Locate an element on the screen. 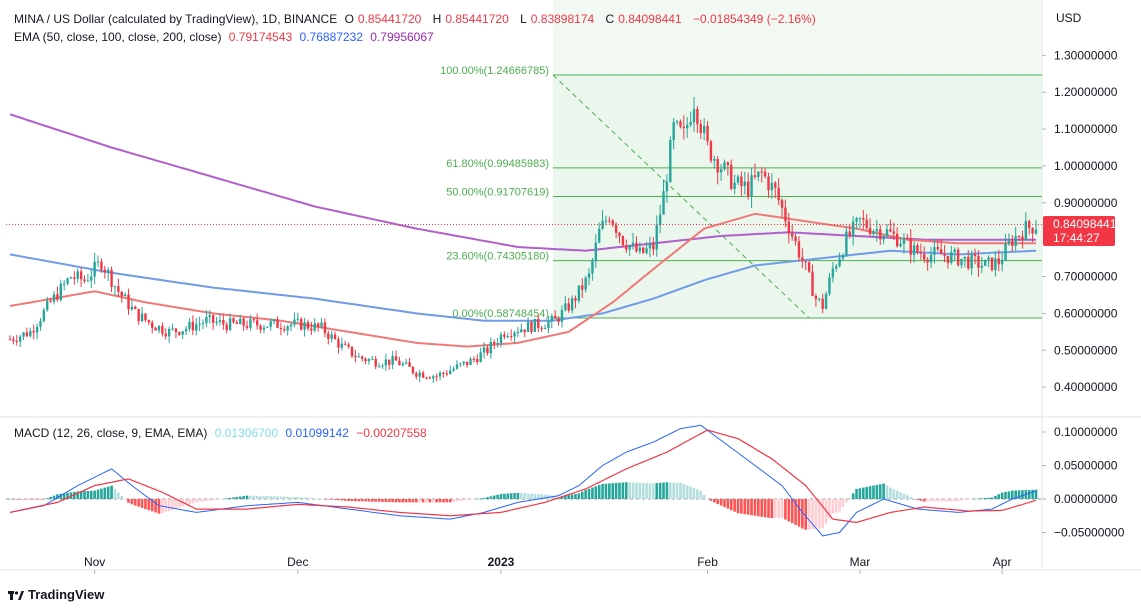 The height and width of the screenshot is (612, 1141). macd-signal-line is located at coordinates (523, 476).